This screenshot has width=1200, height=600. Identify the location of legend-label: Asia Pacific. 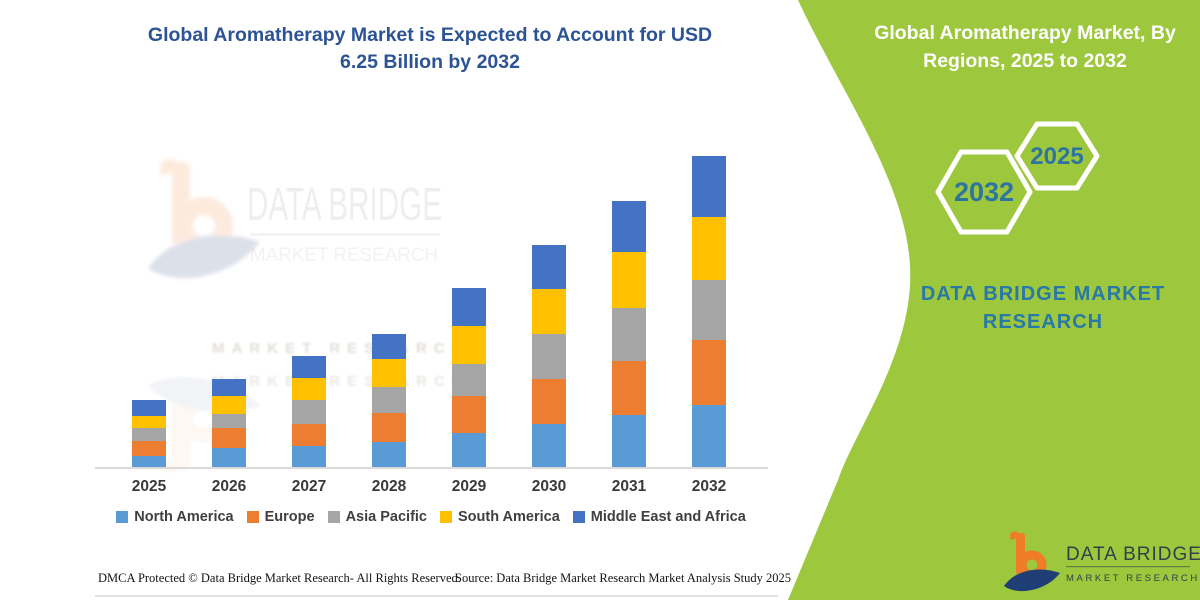
(386, 517).